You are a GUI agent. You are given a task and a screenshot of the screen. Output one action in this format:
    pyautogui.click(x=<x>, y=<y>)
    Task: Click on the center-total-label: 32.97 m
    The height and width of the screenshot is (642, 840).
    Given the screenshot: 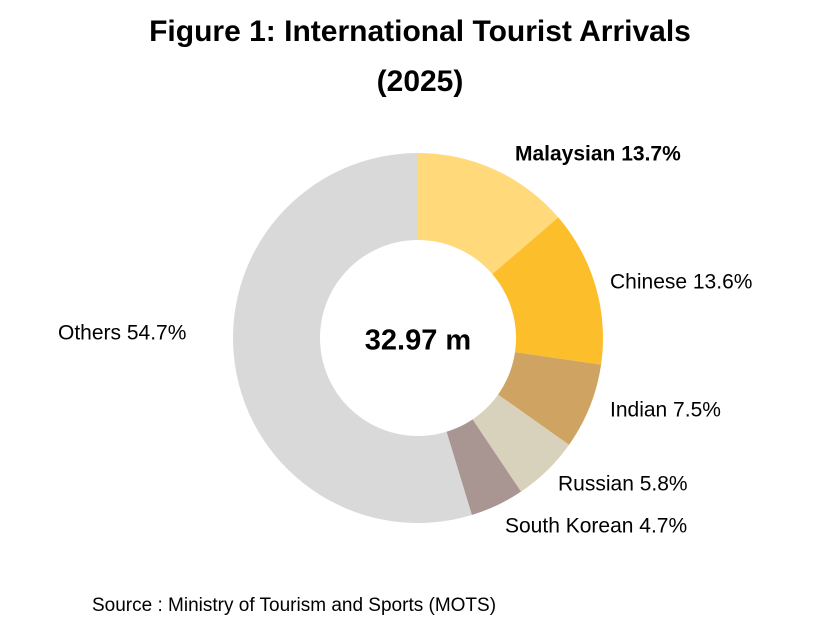 What is the action you would take?
    pyautogui.click(x=418, y=341)
    